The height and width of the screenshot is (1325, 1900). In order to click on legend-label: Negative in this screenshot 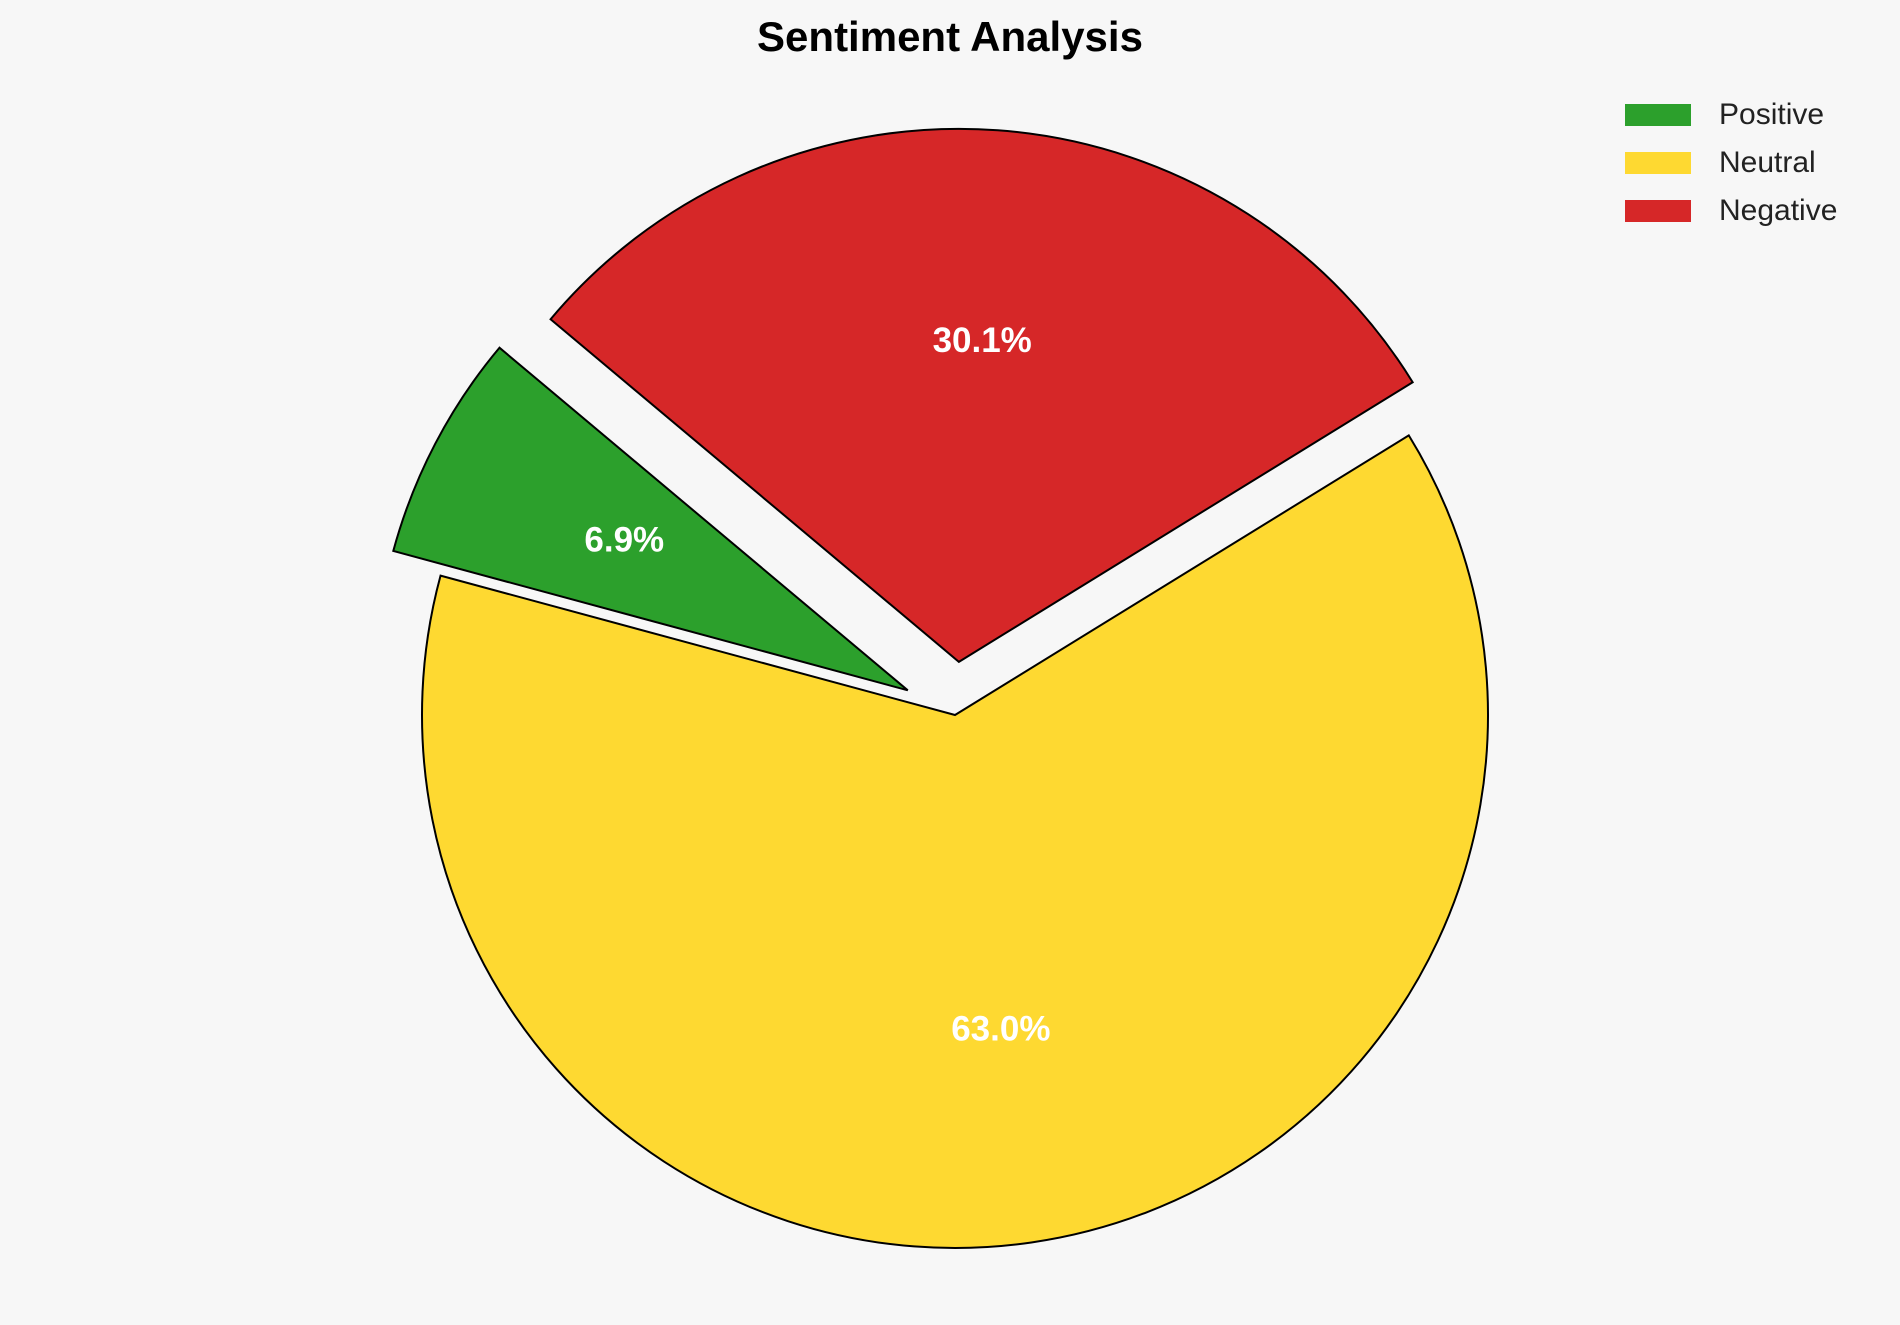, I will do `click(1778, 210)`.